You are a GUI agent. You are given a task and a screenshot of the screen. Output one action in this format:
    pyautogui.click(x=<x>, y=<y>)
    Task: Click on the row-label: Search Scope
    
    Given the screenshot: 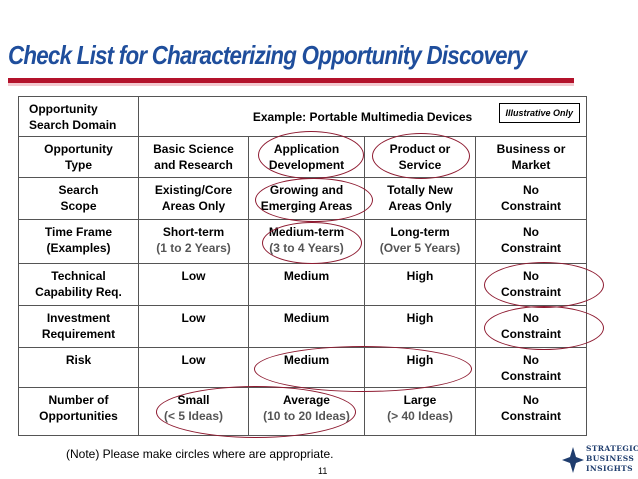 What is the action you would take?
    pyautogui.click(x=78, y=198)
    